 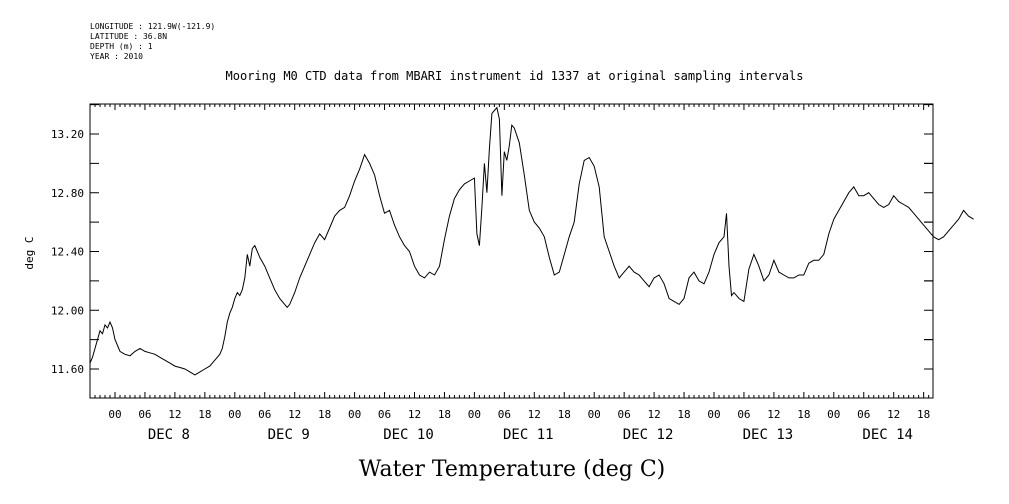 What do you see at coordinates (153, 26) in the screenshot?
I see `longitude-label: LONGITUDE : 121.9W(-121.9)` at bounding box center [153, 26].